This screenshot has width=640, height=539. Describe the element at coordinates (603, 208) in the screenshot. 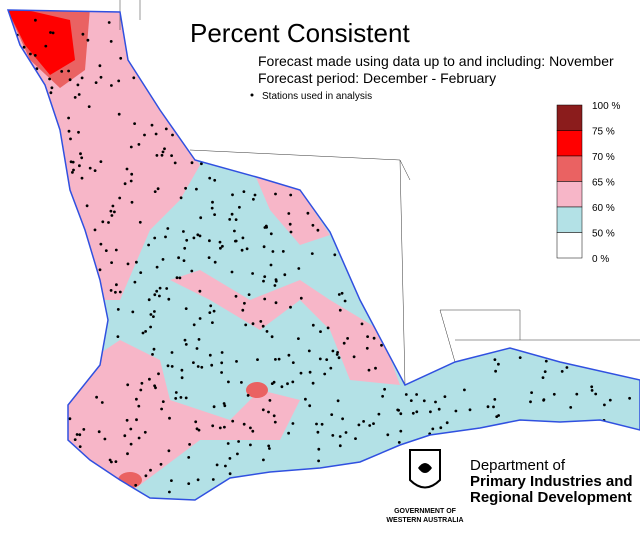

I see `legend-label: 60 %` at that location.